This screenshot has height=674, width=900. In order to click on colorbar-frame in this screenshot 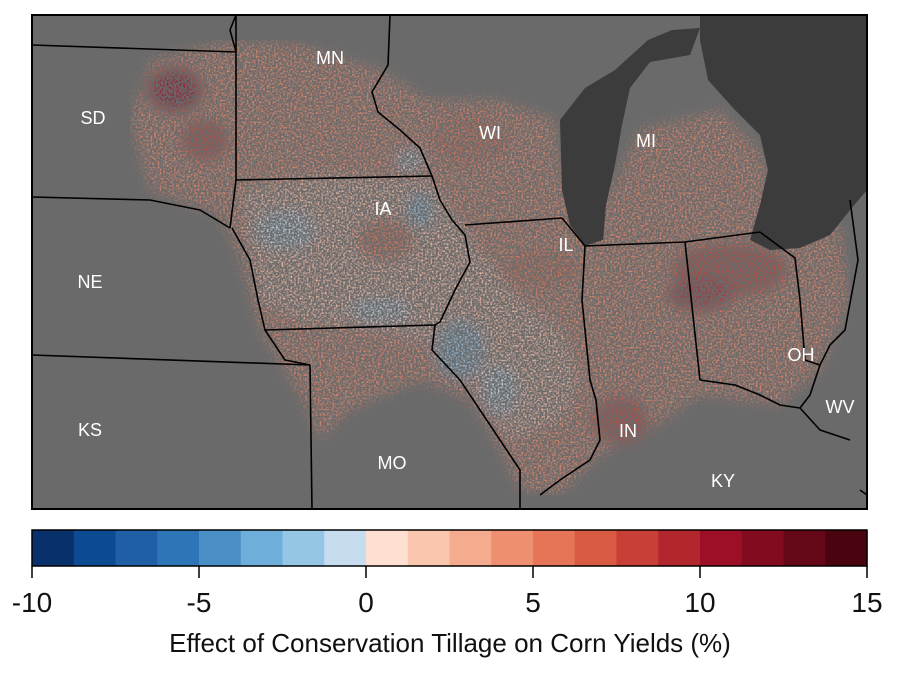, I will do `click(449, 548)`.